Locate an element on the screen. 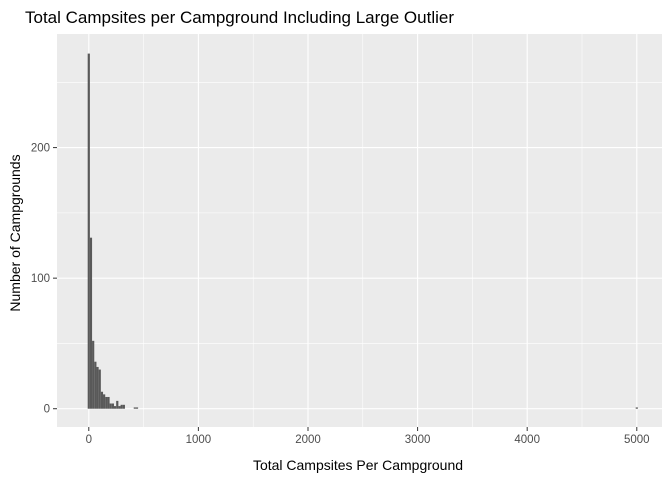  y-axis-ticks: 0 100 200 is located at coordinates (44, 279).